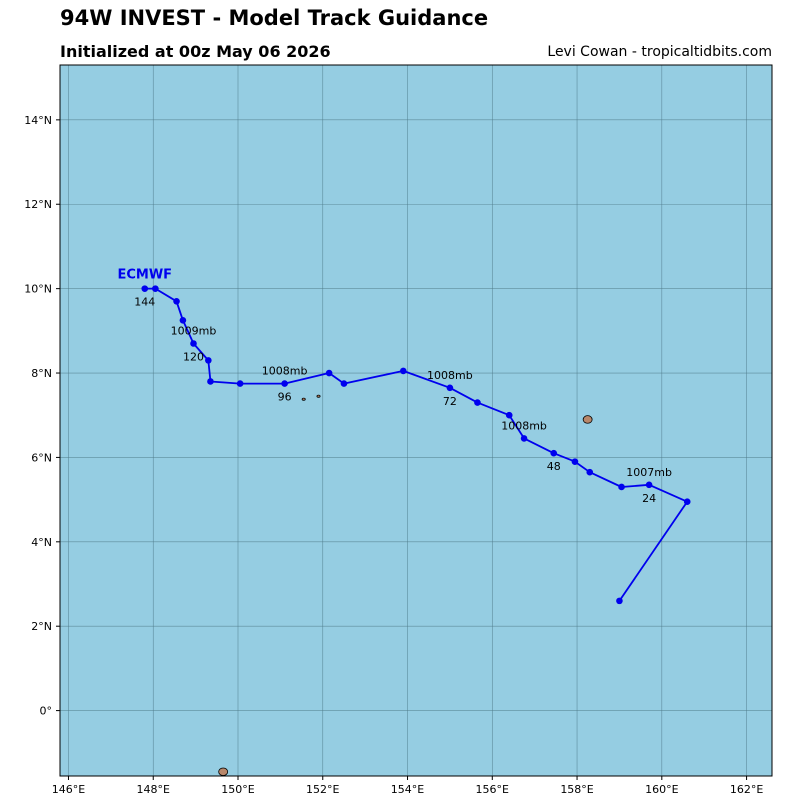 The image size is (800, 800). What do you see at coordinates (492, 789) in the screenshot?
I see `longitude-tick-label: 156°E` at bounding box center [492, 789].